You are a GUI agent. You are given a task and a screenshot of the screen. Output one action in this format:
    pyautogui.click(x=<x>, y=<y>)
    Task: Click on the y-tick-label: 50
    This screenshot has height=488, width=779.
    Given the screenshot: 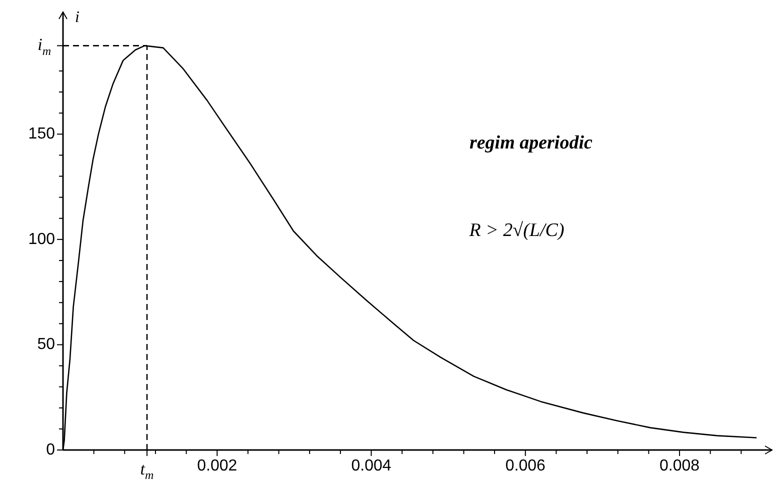 What is the action you would take?
    pyautogui.click(x=46, y=345)
    